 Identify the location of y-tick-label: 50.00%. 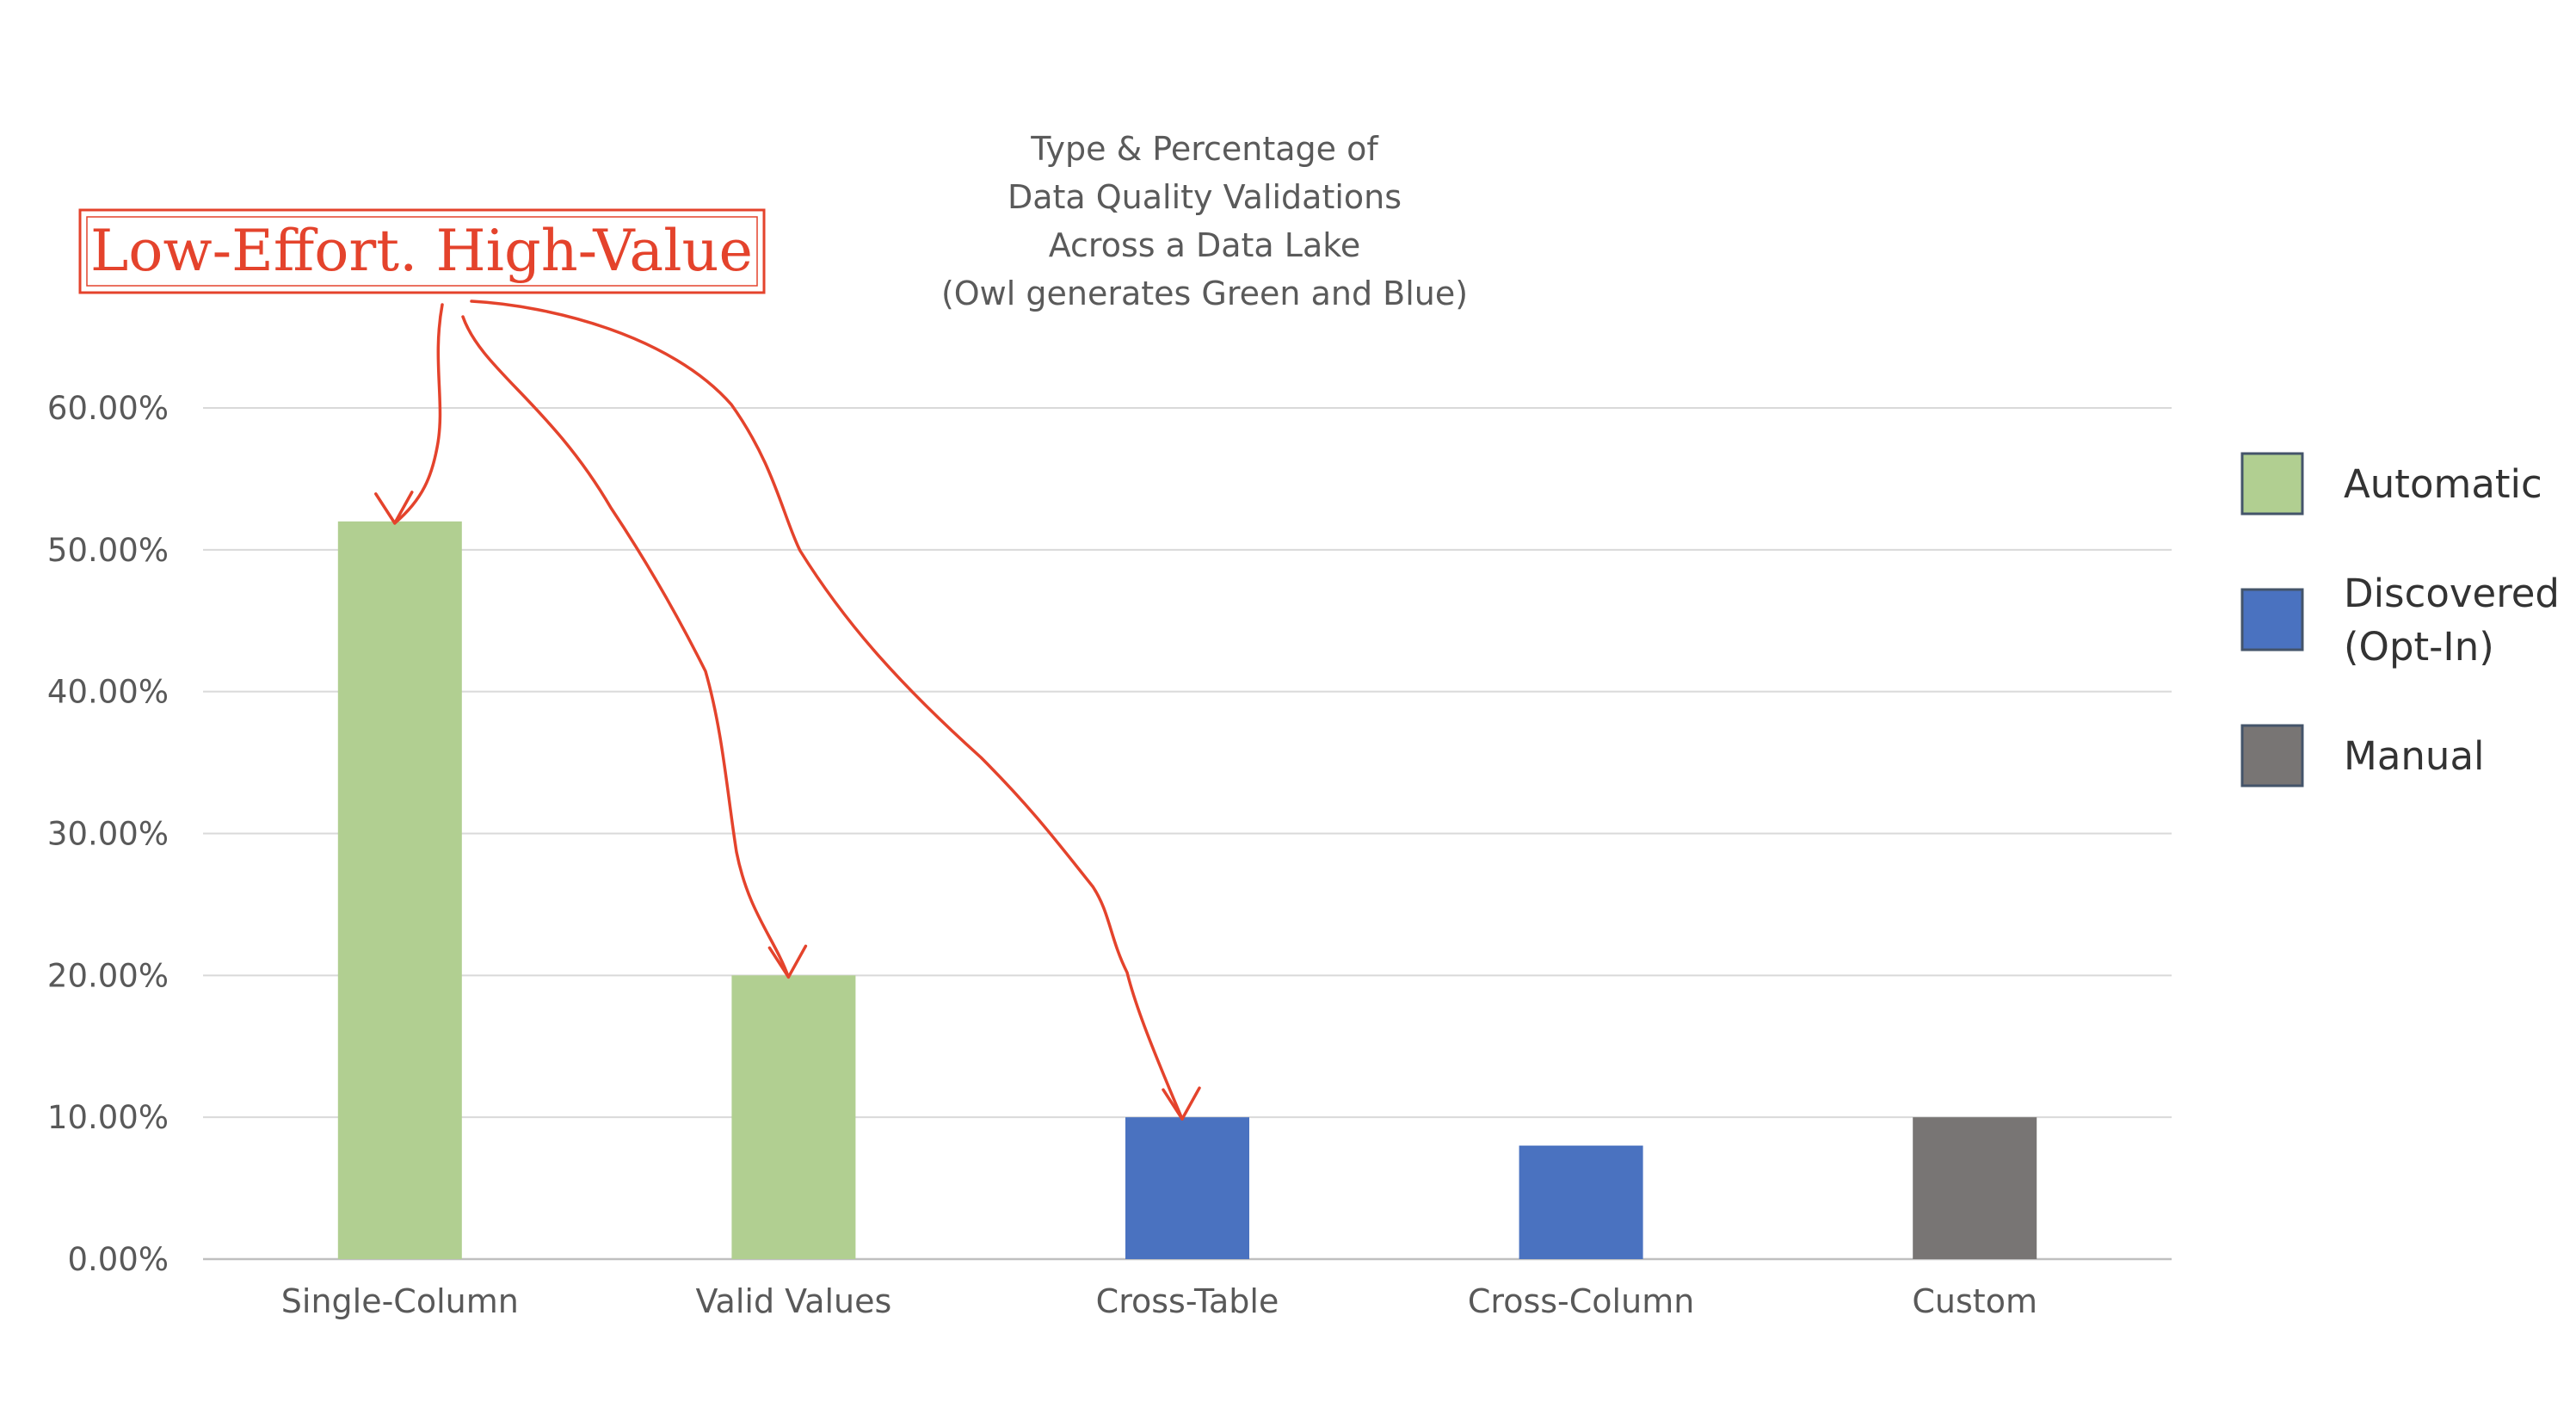
(108, 550).